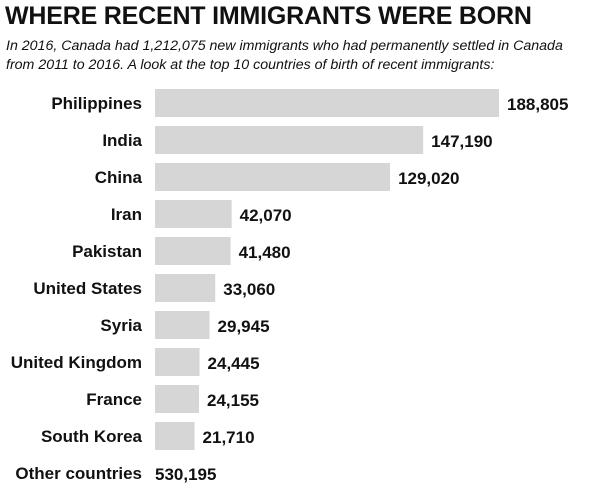 This screenshot has width=591, height=489. What do you see at coordinates (121, 325) in the screenshot?
I see `category-label-syria: Syria` at bounding box center [121, 325].